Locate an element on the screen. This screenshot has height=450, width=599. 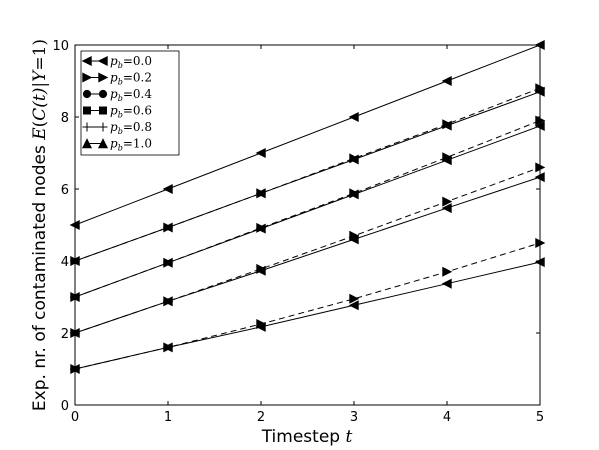
x-axis-label-var: t is located at coordinates (348, 437).